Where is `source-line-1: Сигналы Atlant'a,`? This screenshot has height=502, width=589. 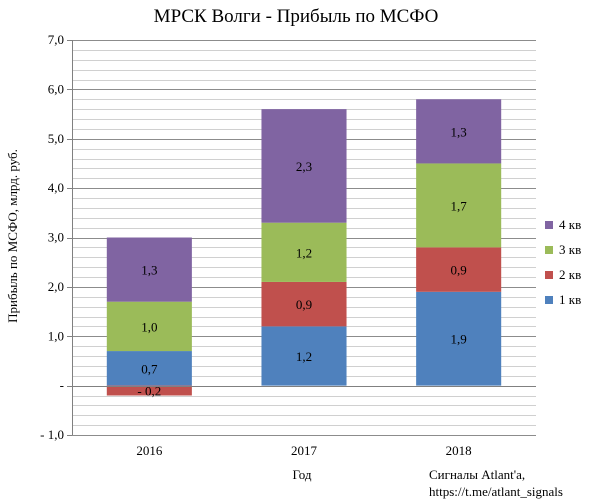
source-line-1: Сигналы Atlant'a, is located at coordinates (477, 474).